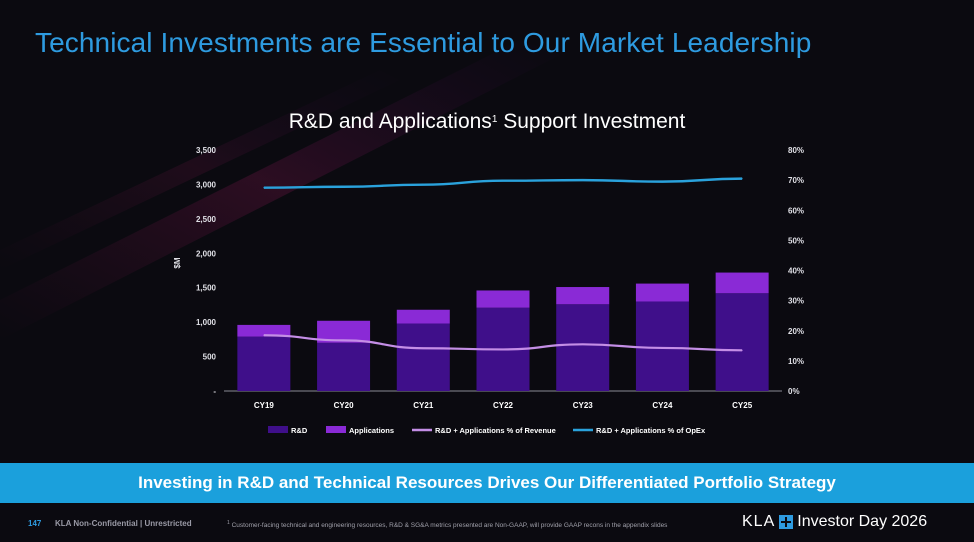 Image resolution: width=974 pixels, height=542 pixels. What do you see at coordinates (206, 288) in the screenshot?
I see `y-tick-label: 1,500` at bounding box center [206, 288].